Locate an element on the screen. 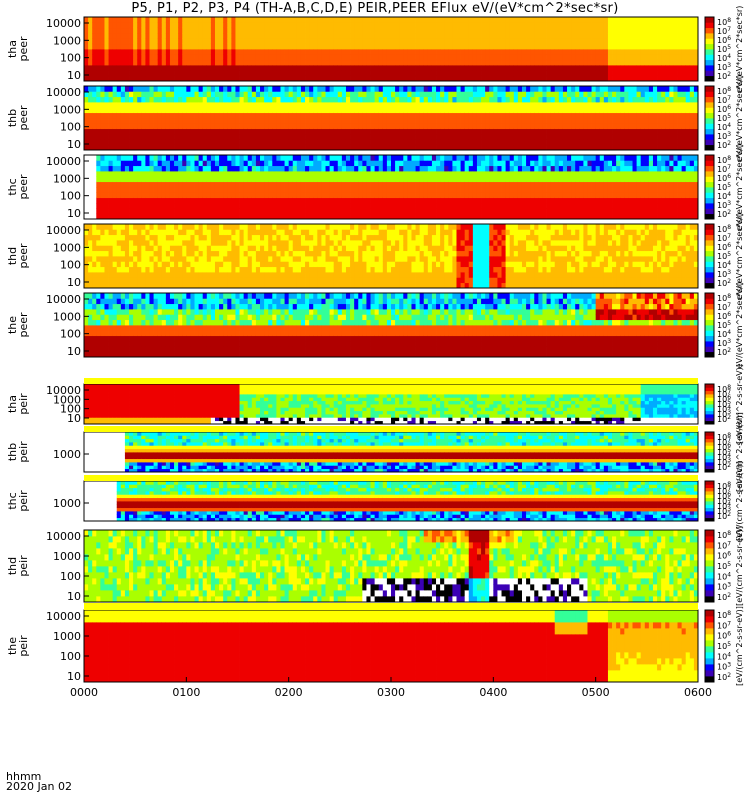 The width and height of the screenshot is (750, 800). colorbar-swatch is located at coordinates (709, 94).